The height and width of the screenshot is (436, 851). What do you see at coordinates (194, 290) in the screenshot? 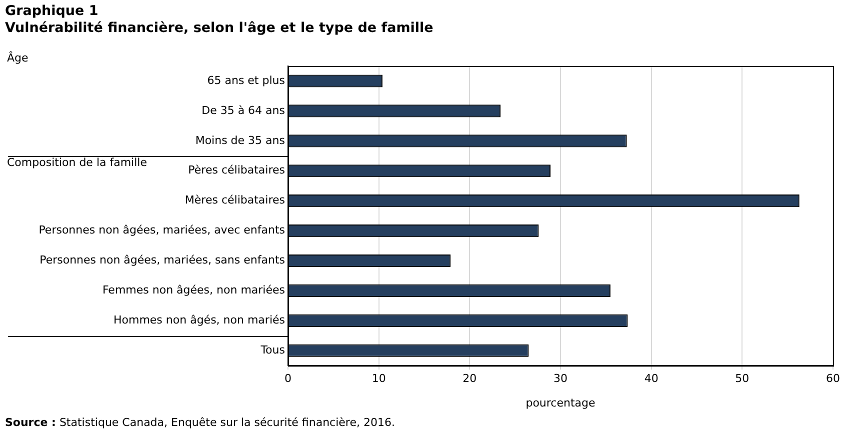
I see `y-tick-label: Femmes non âgées, non mariées` at bounding box center [194, 290].